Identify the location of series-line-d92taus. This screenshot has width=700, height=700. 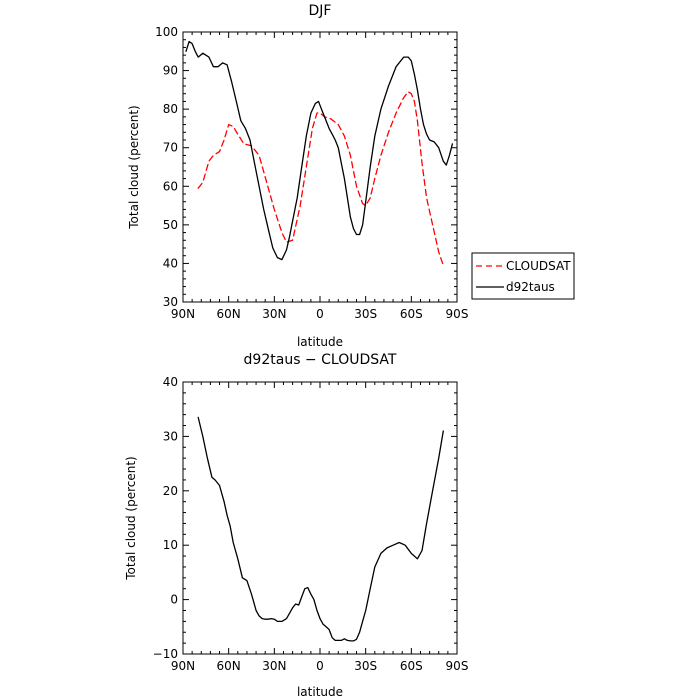
(319, 150).